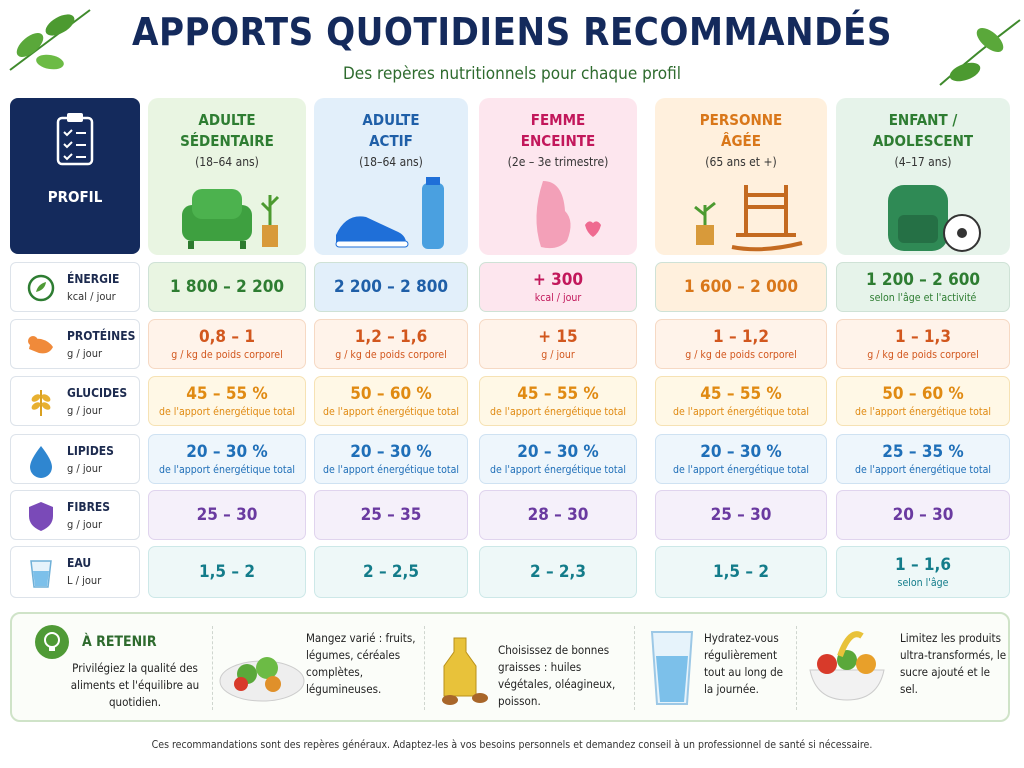 The width and height of the screenshot is (1024, 768). What do you see at coordinates (558, 280) in the screenshot?
I see `cell-value: + 300` at bounding box center [558, 280].